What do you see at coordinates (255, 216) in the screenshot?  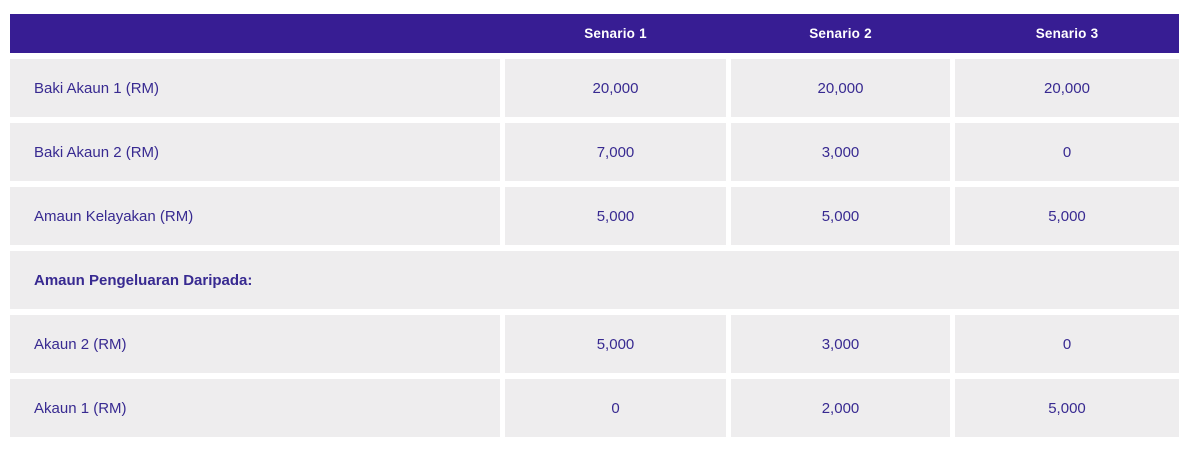 I see `row-label-amaun-kelayakan: Amaun Kelayakan (RM)` at bounding box center [255, 216].